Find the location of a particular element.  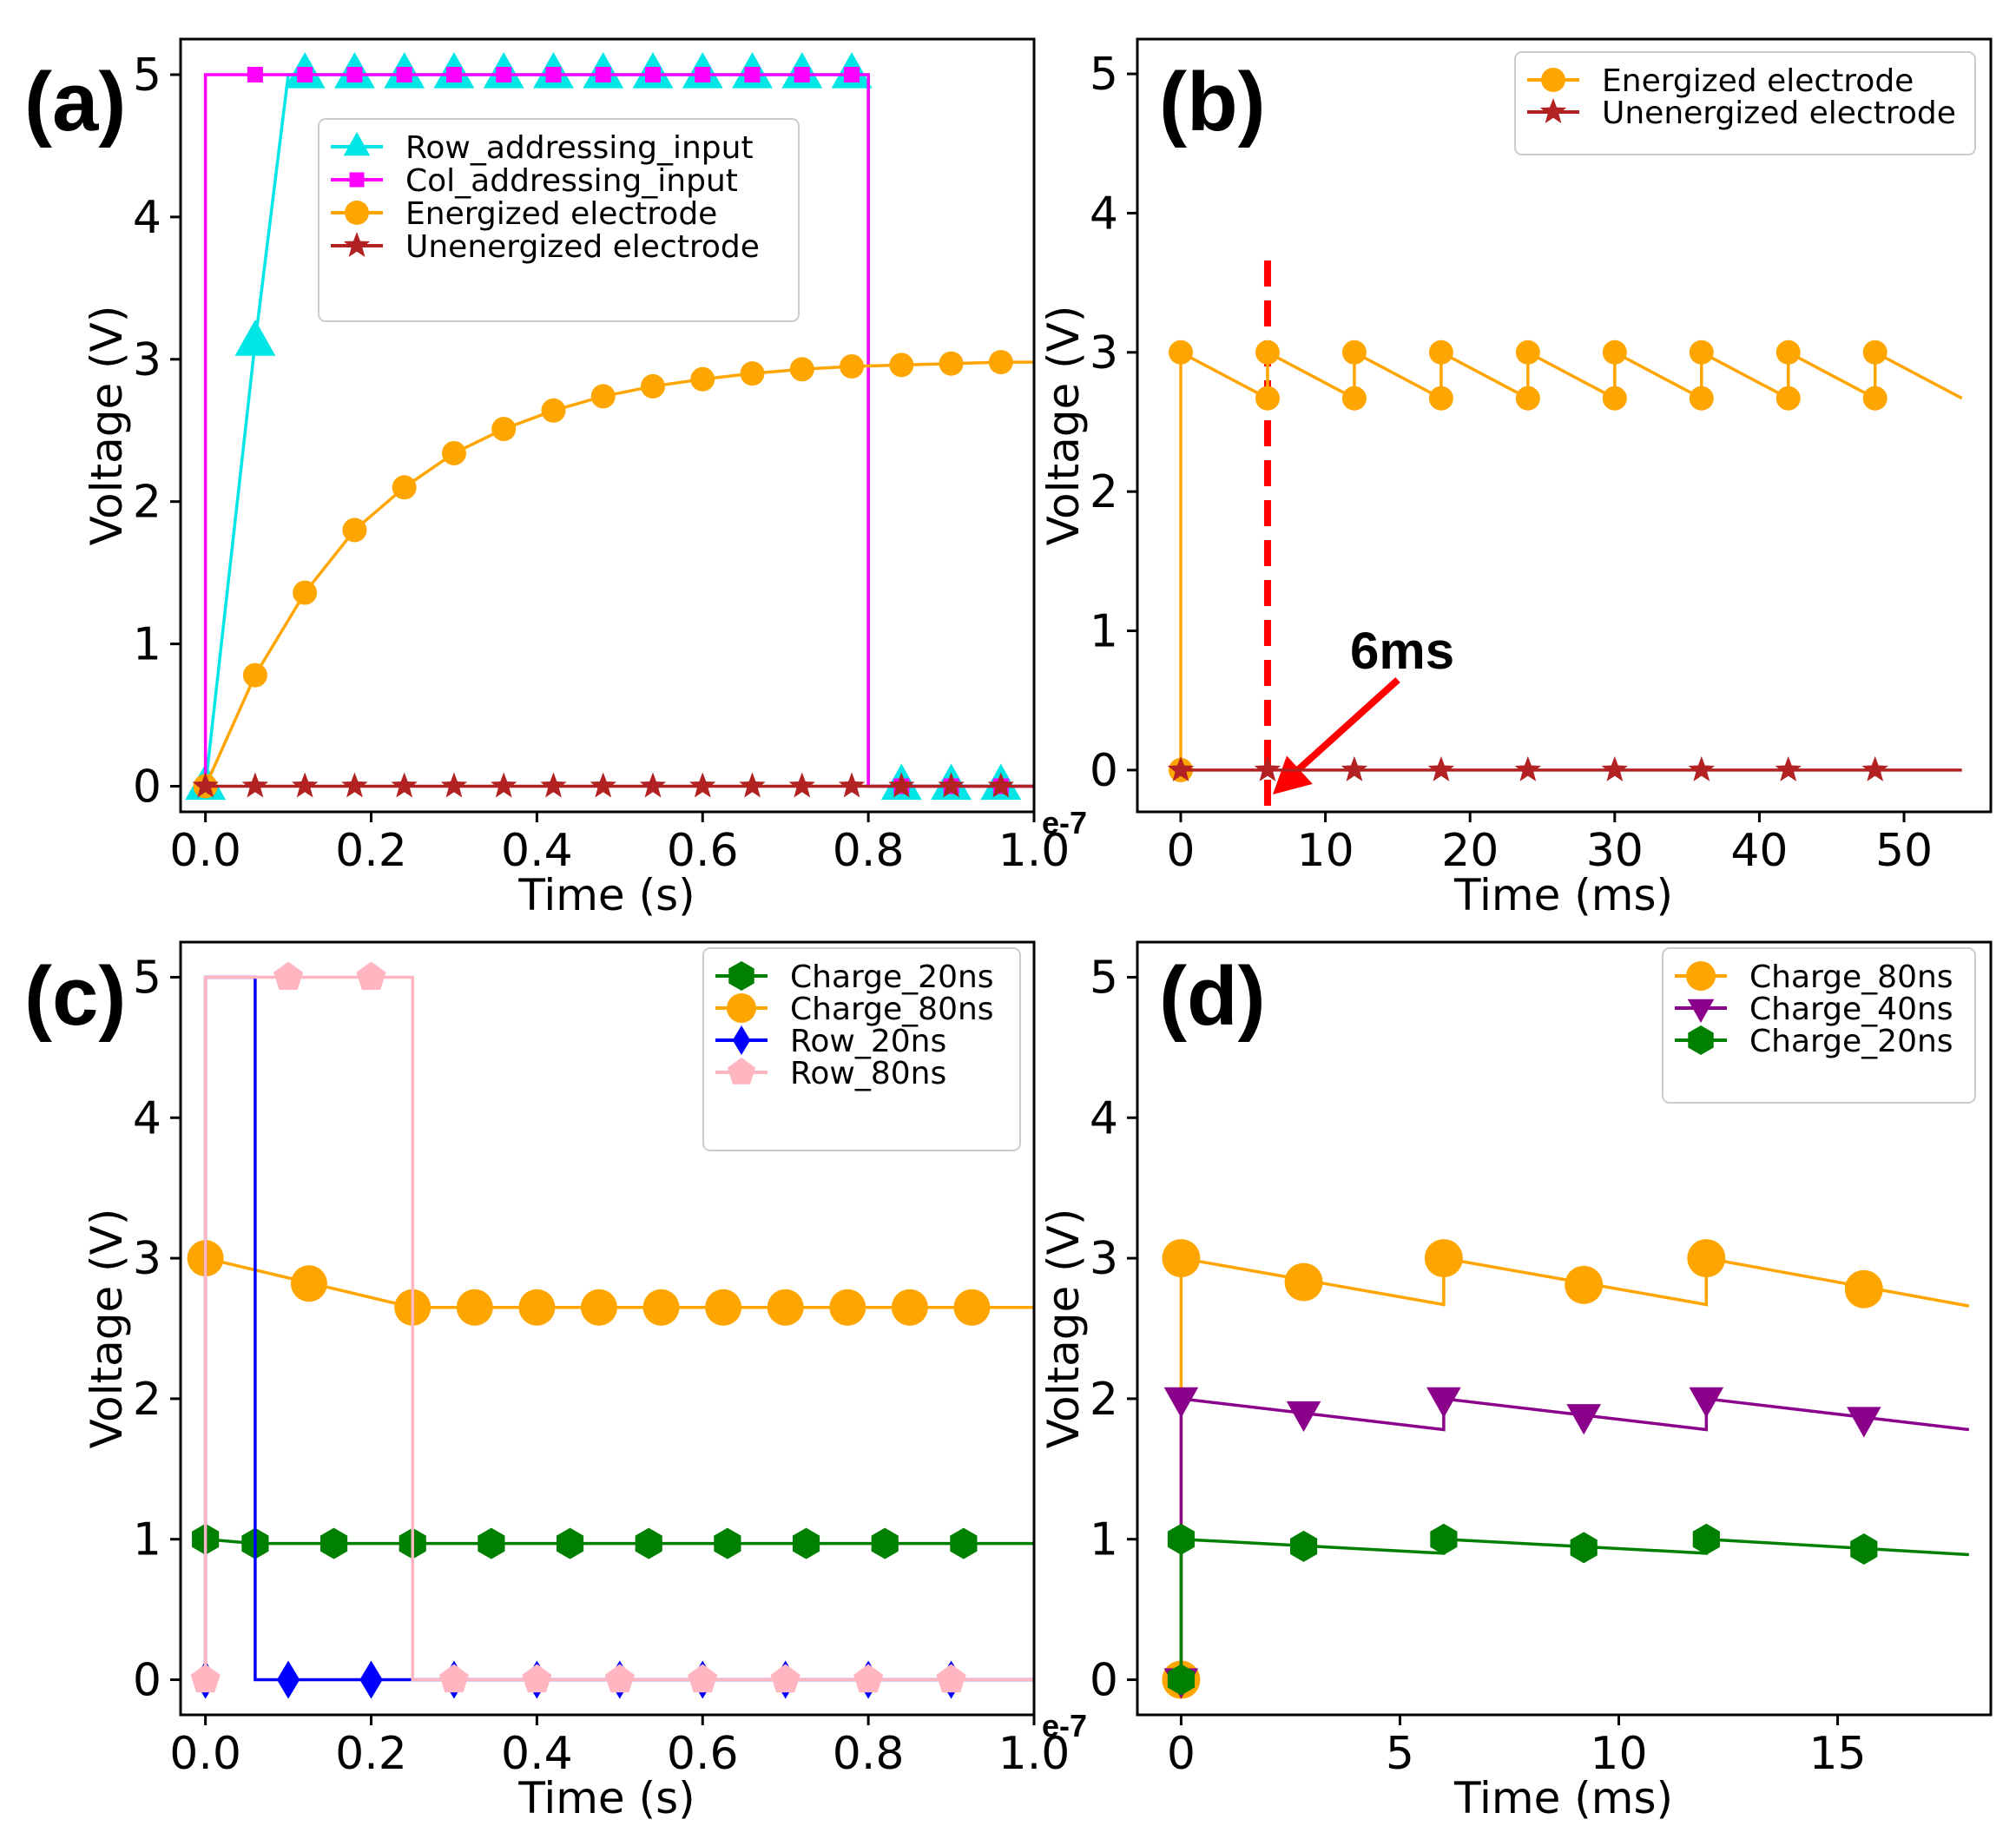

panel-d-ylabel: Voltage (V) is located at coordinates (1063, 1329).